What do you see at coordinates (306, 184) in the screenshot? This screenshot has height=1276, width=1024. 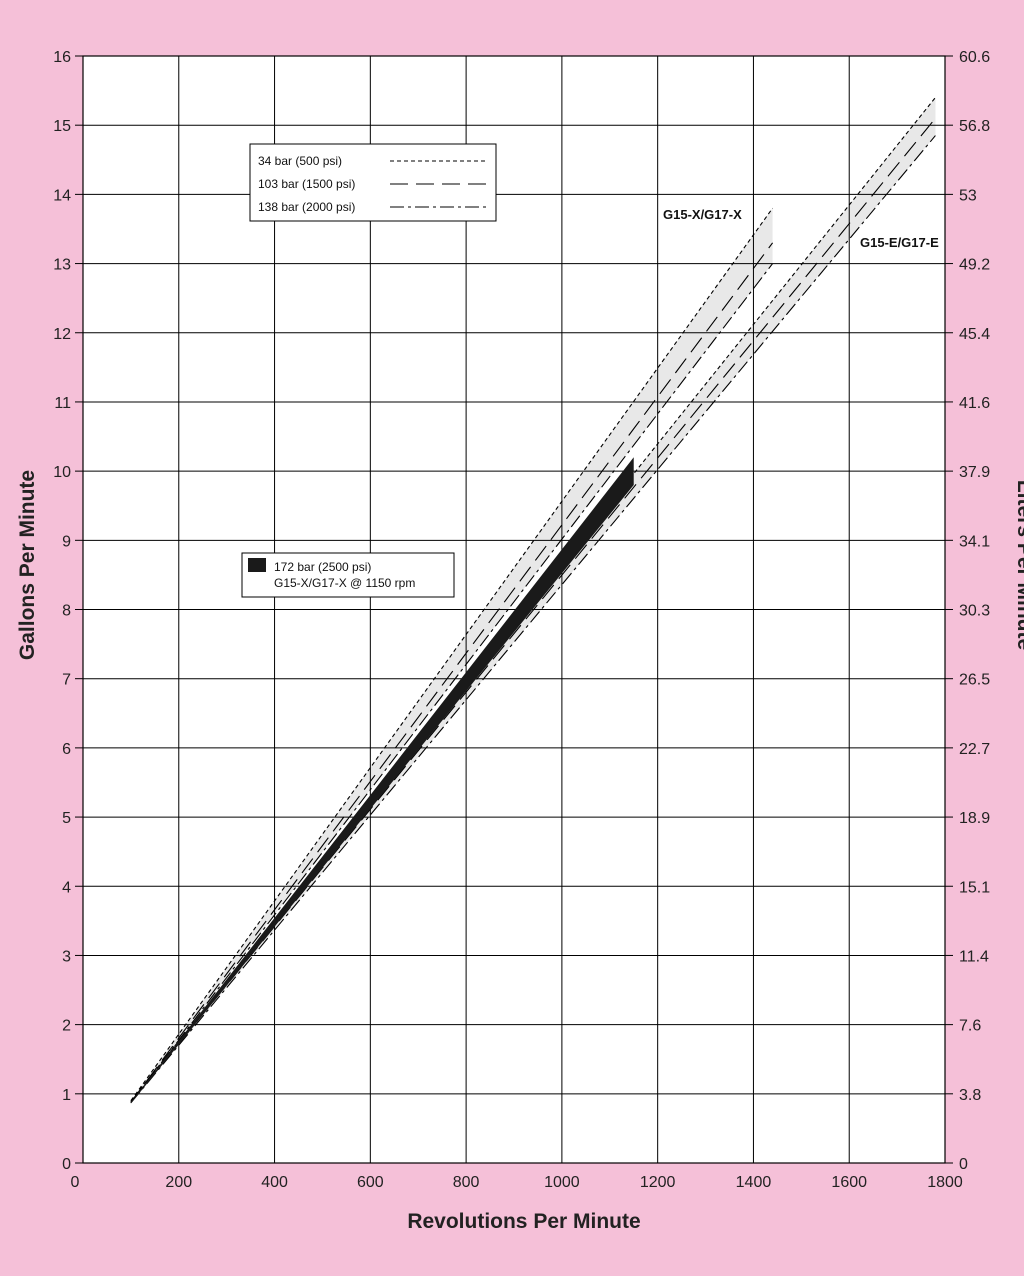 I see `legend-label-1500psi: 103 bar (1500 psi)` at bounding box center [306, 184].